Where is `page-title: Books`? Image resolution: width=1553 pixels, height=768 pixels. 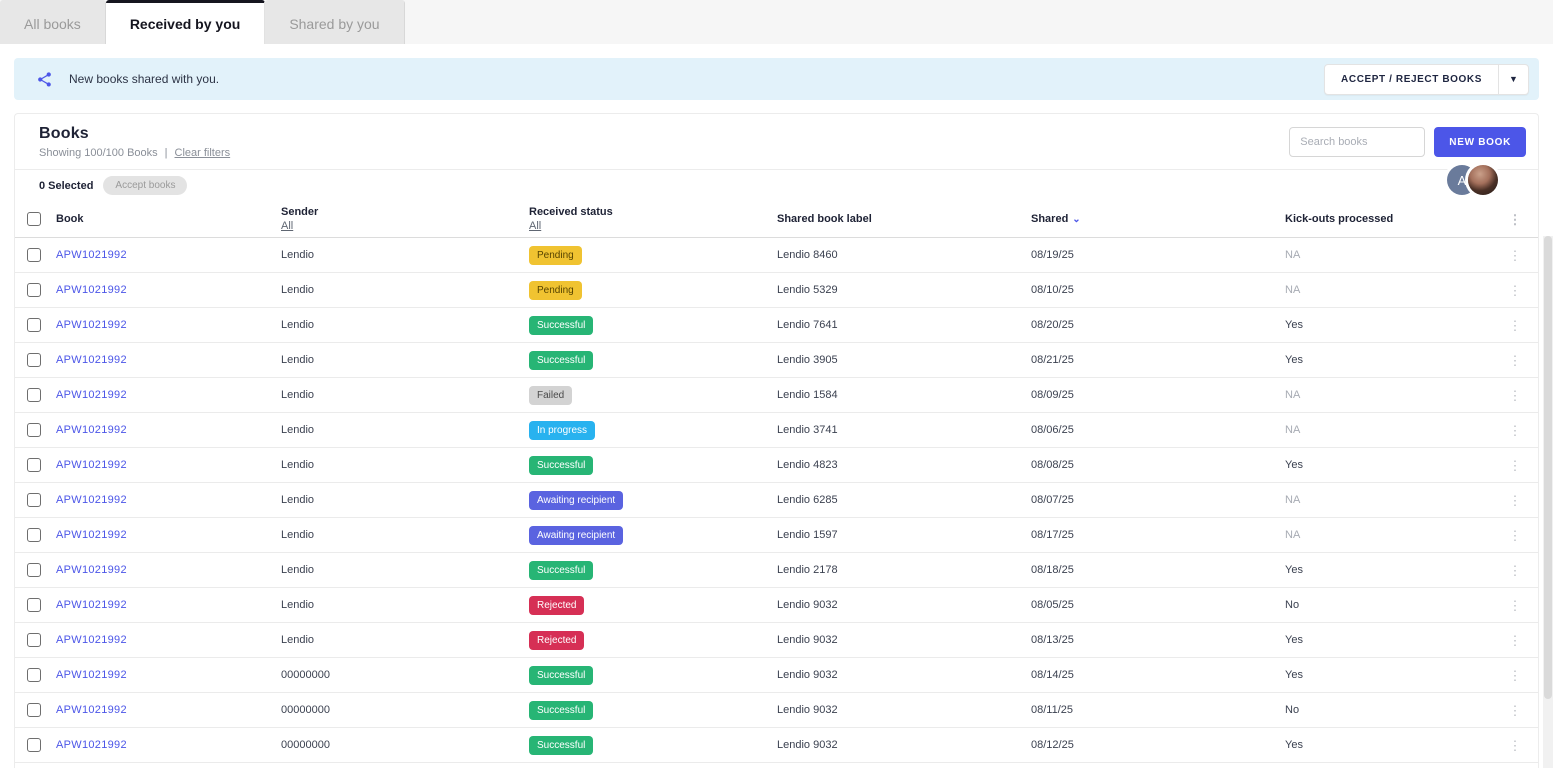 page-title: Books is located at coordinates (64, 133).